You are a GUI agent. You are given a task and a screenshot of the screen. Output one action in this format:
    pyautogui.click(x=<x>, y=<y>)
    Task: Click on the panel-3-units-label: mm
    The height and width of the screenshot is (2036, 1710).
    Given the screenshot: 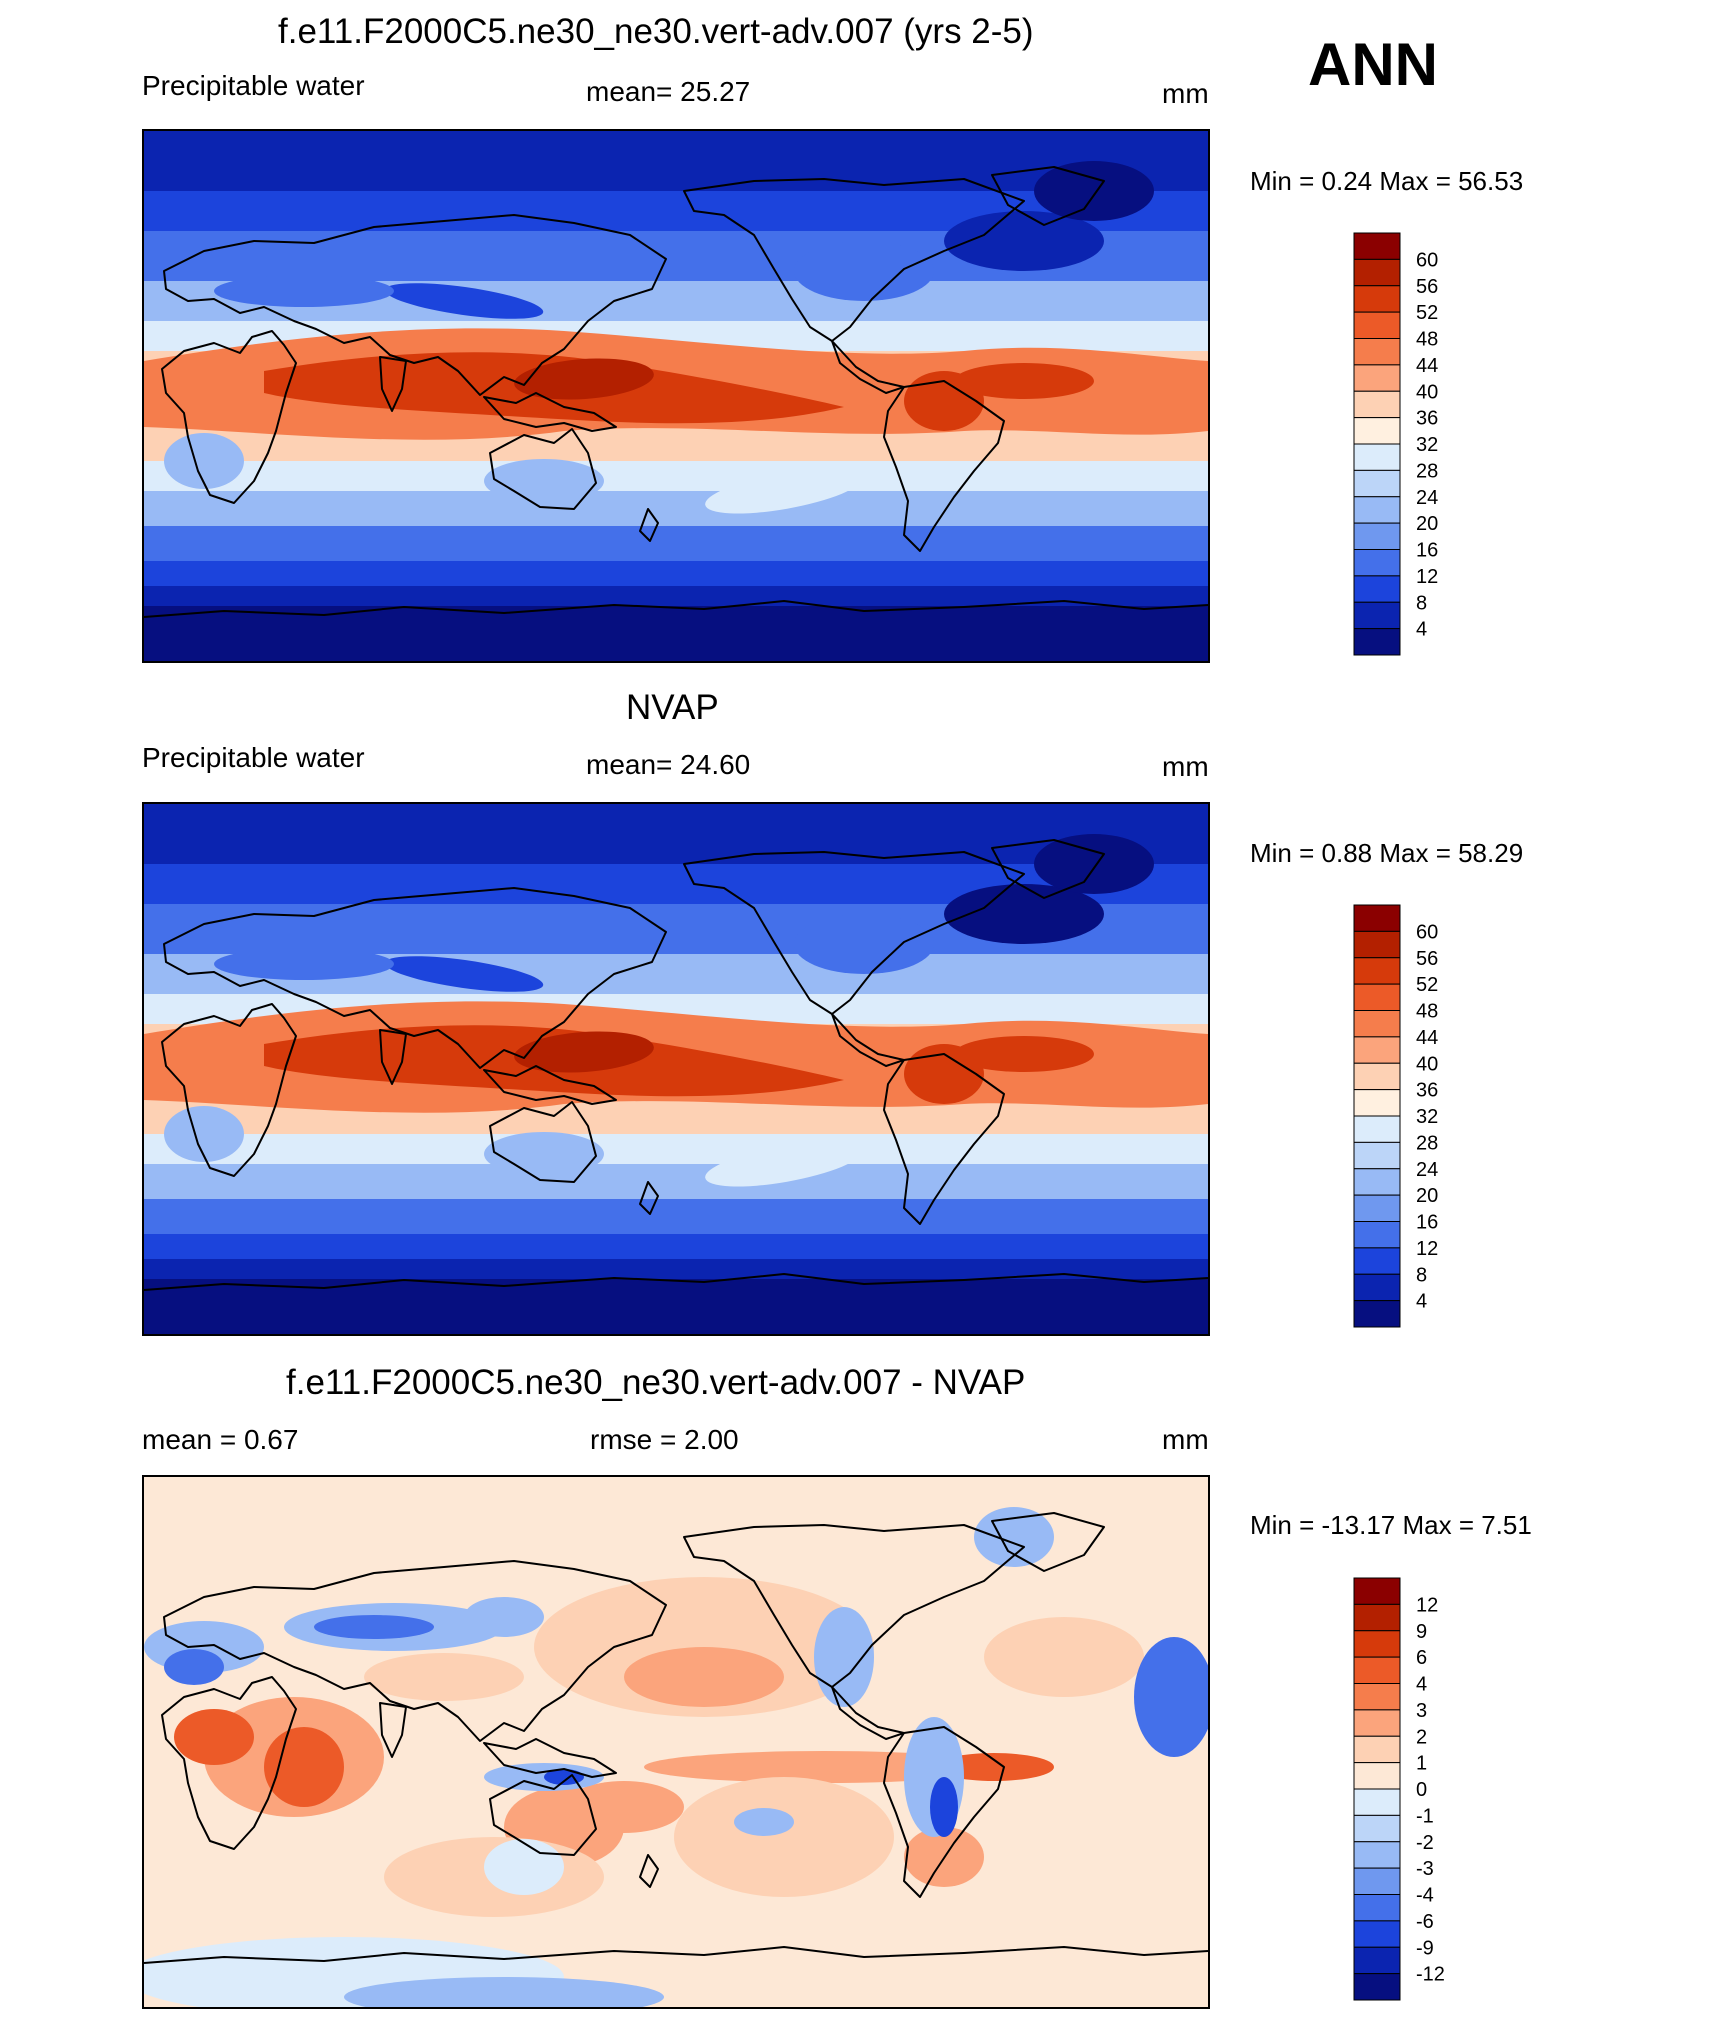 What is the action you would take?
    pyautogui.click(x=1185, y=1439)
    